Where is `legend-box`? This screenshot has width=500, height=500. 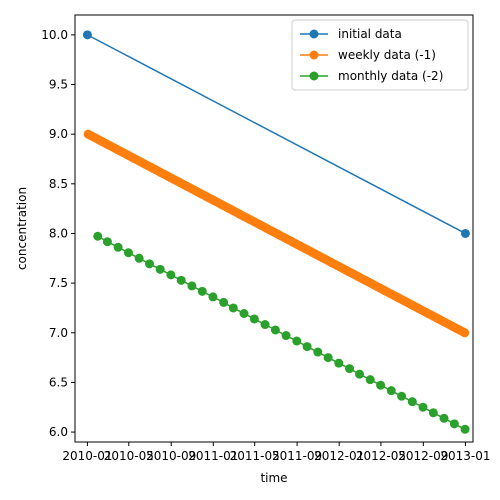
legend-box is located at coordinates (380, 55).